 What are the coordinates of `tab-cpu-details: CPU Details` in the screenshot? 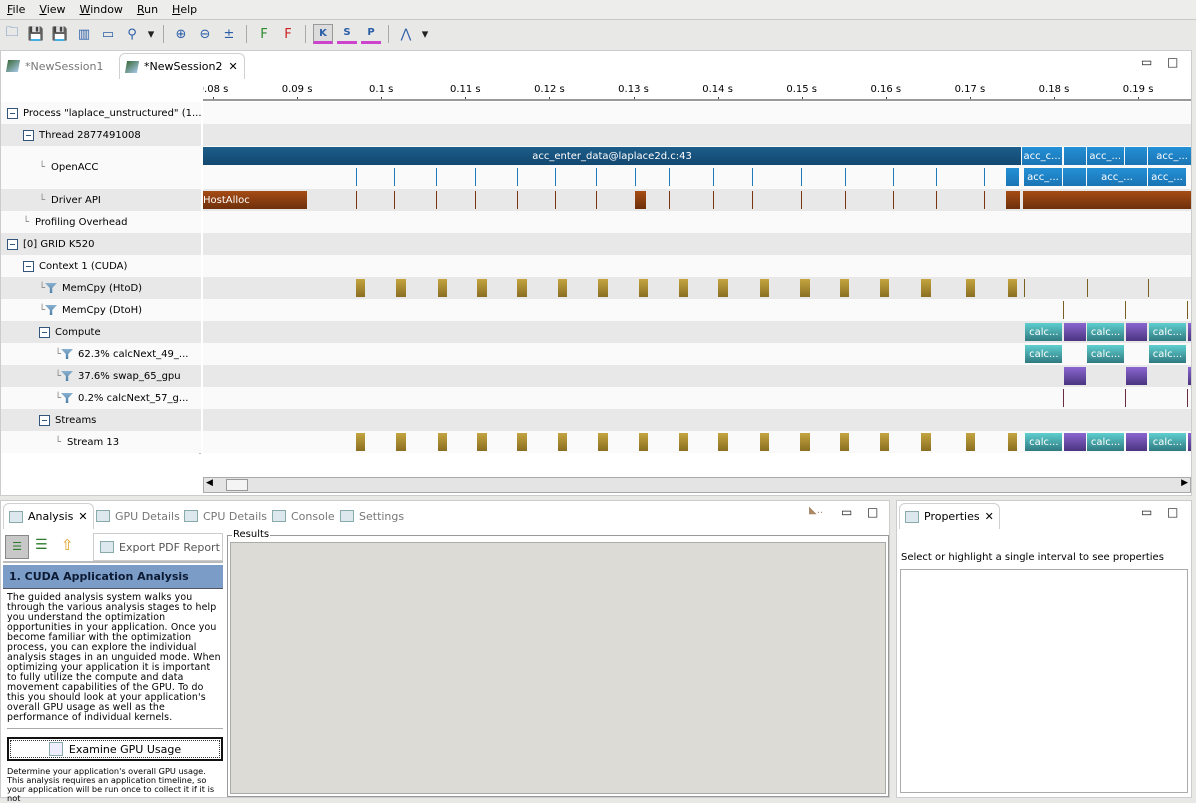 It's located at (225, 516).